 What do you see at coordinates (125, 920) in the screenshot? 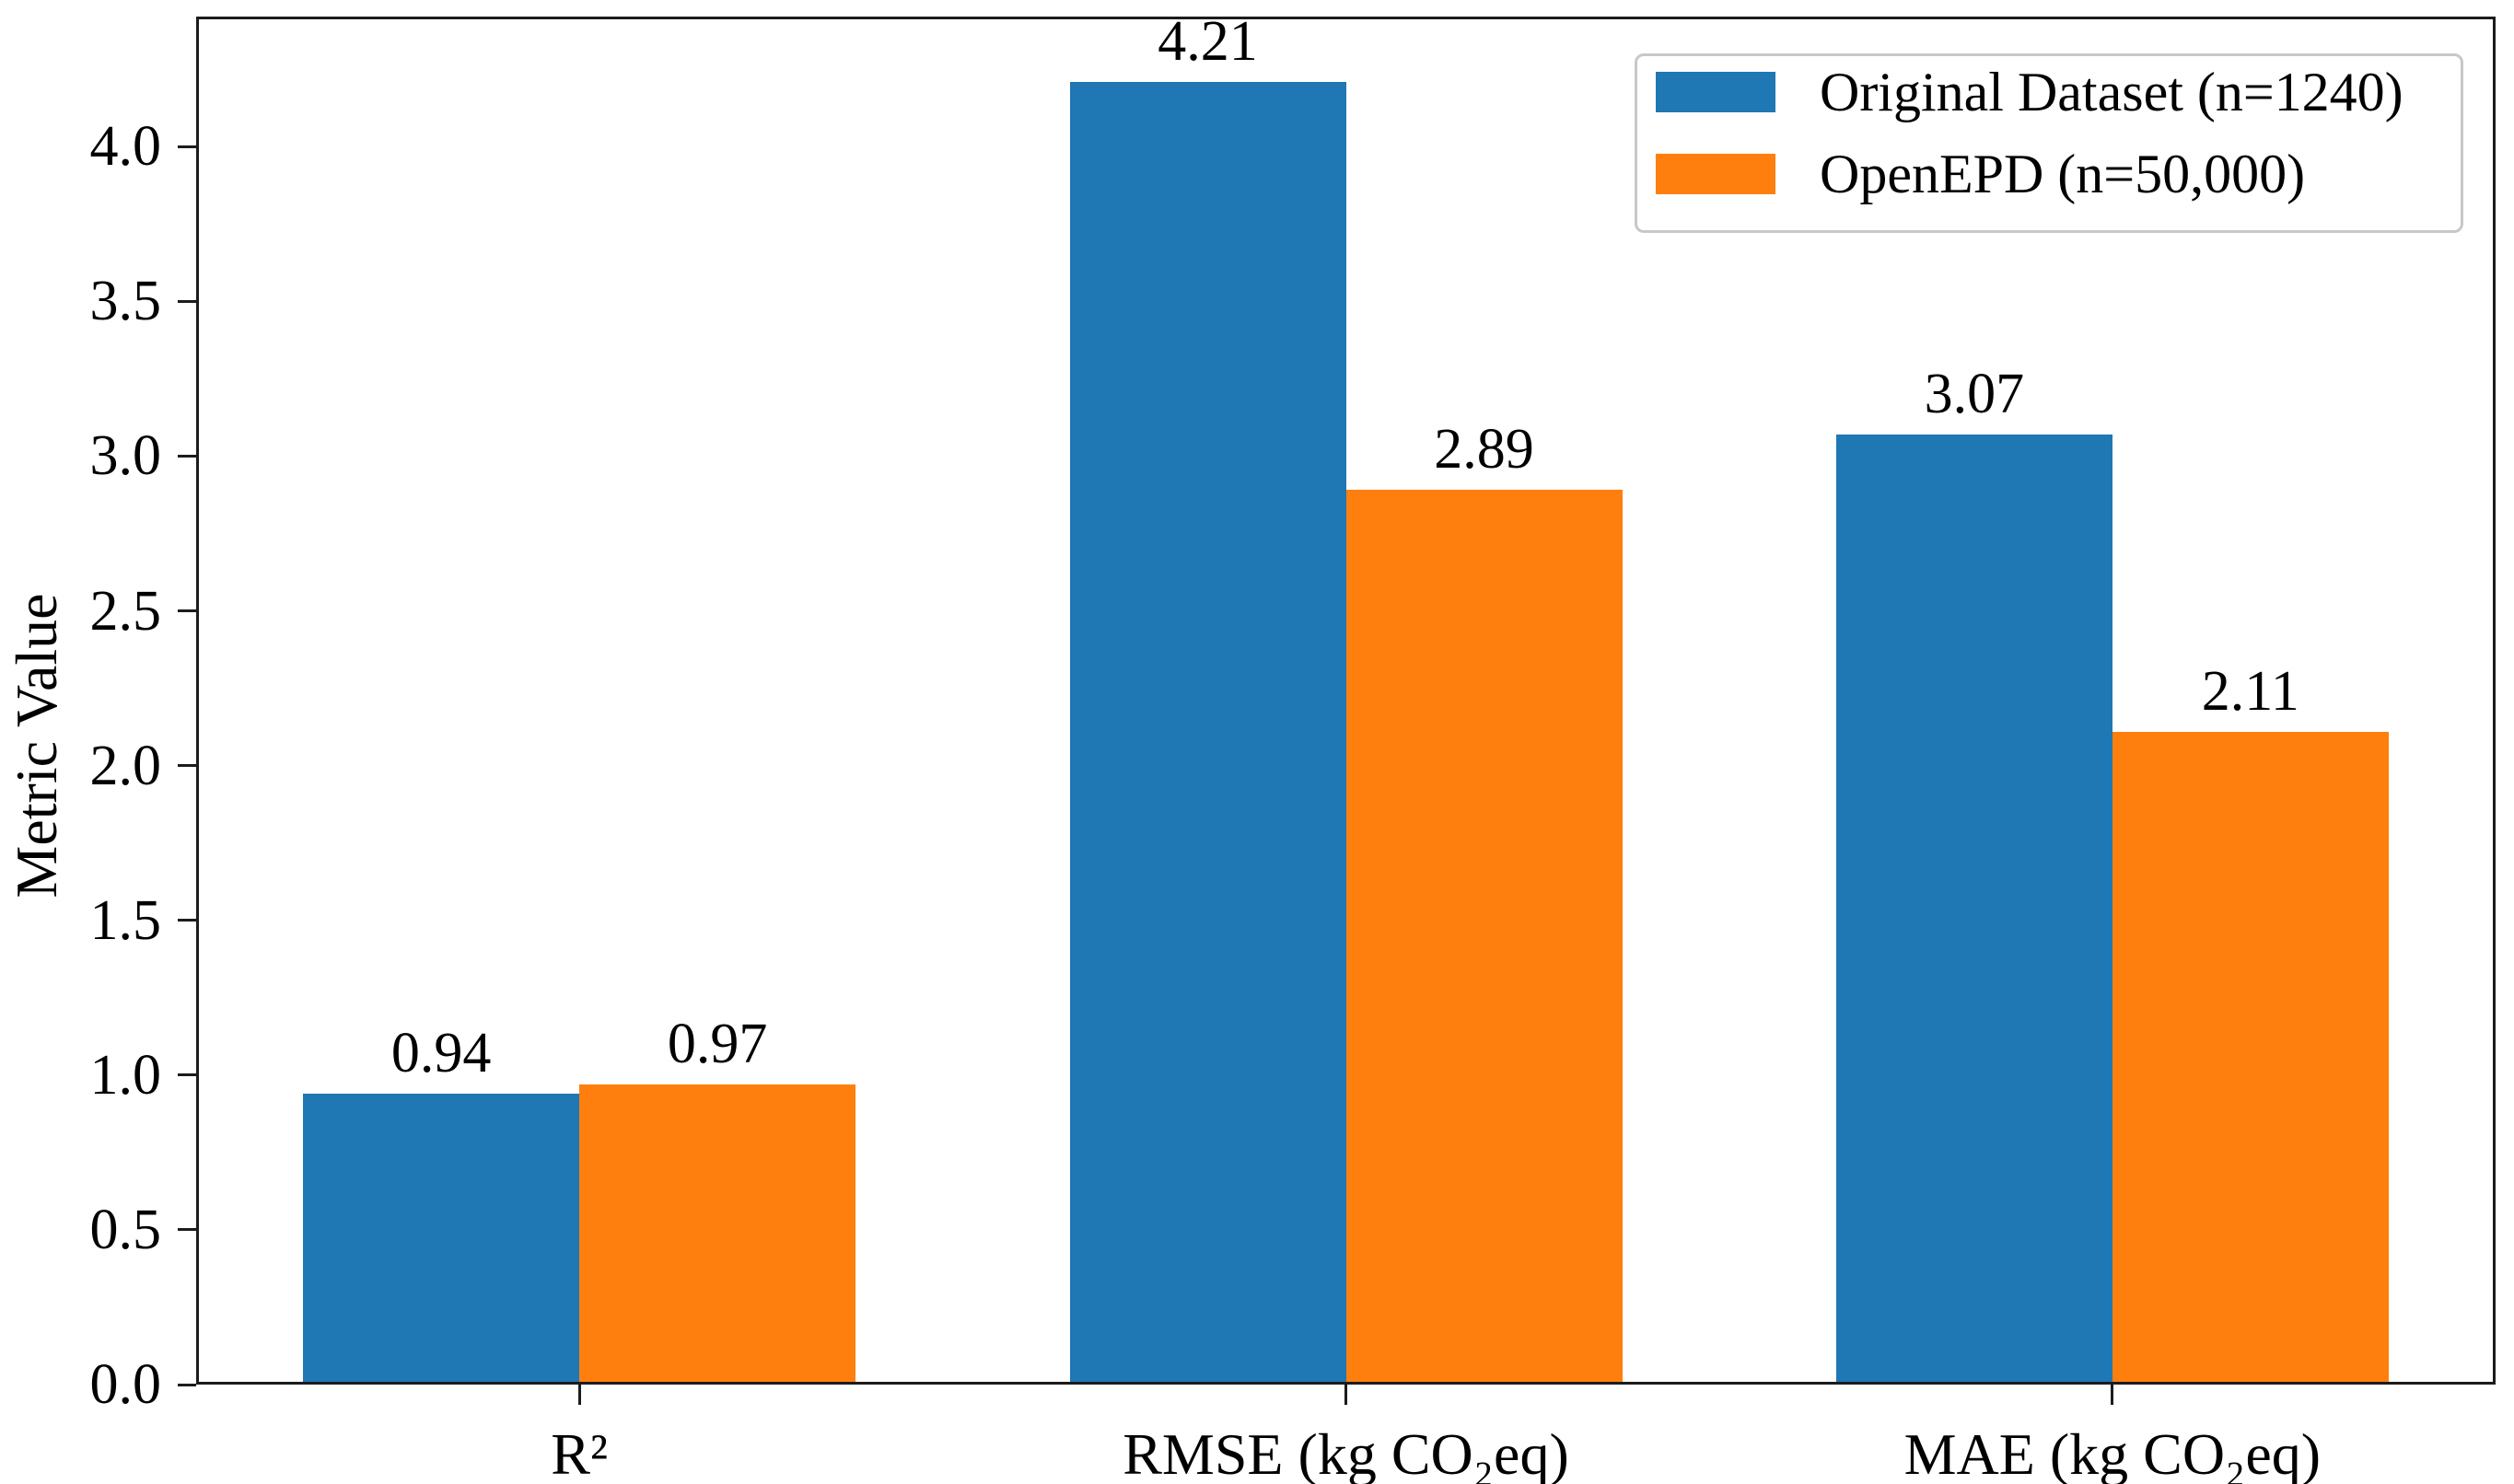
I see `y-tick-label: 1.5` at bounding box center [125, 920].